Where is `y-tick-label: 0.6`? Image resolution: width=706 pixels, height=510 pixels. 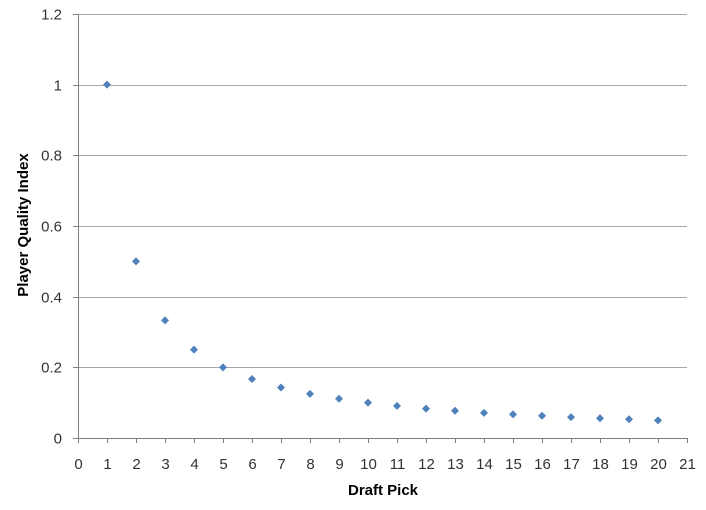
y-tick-label: 0.6 is located at coordinates (51, 227).